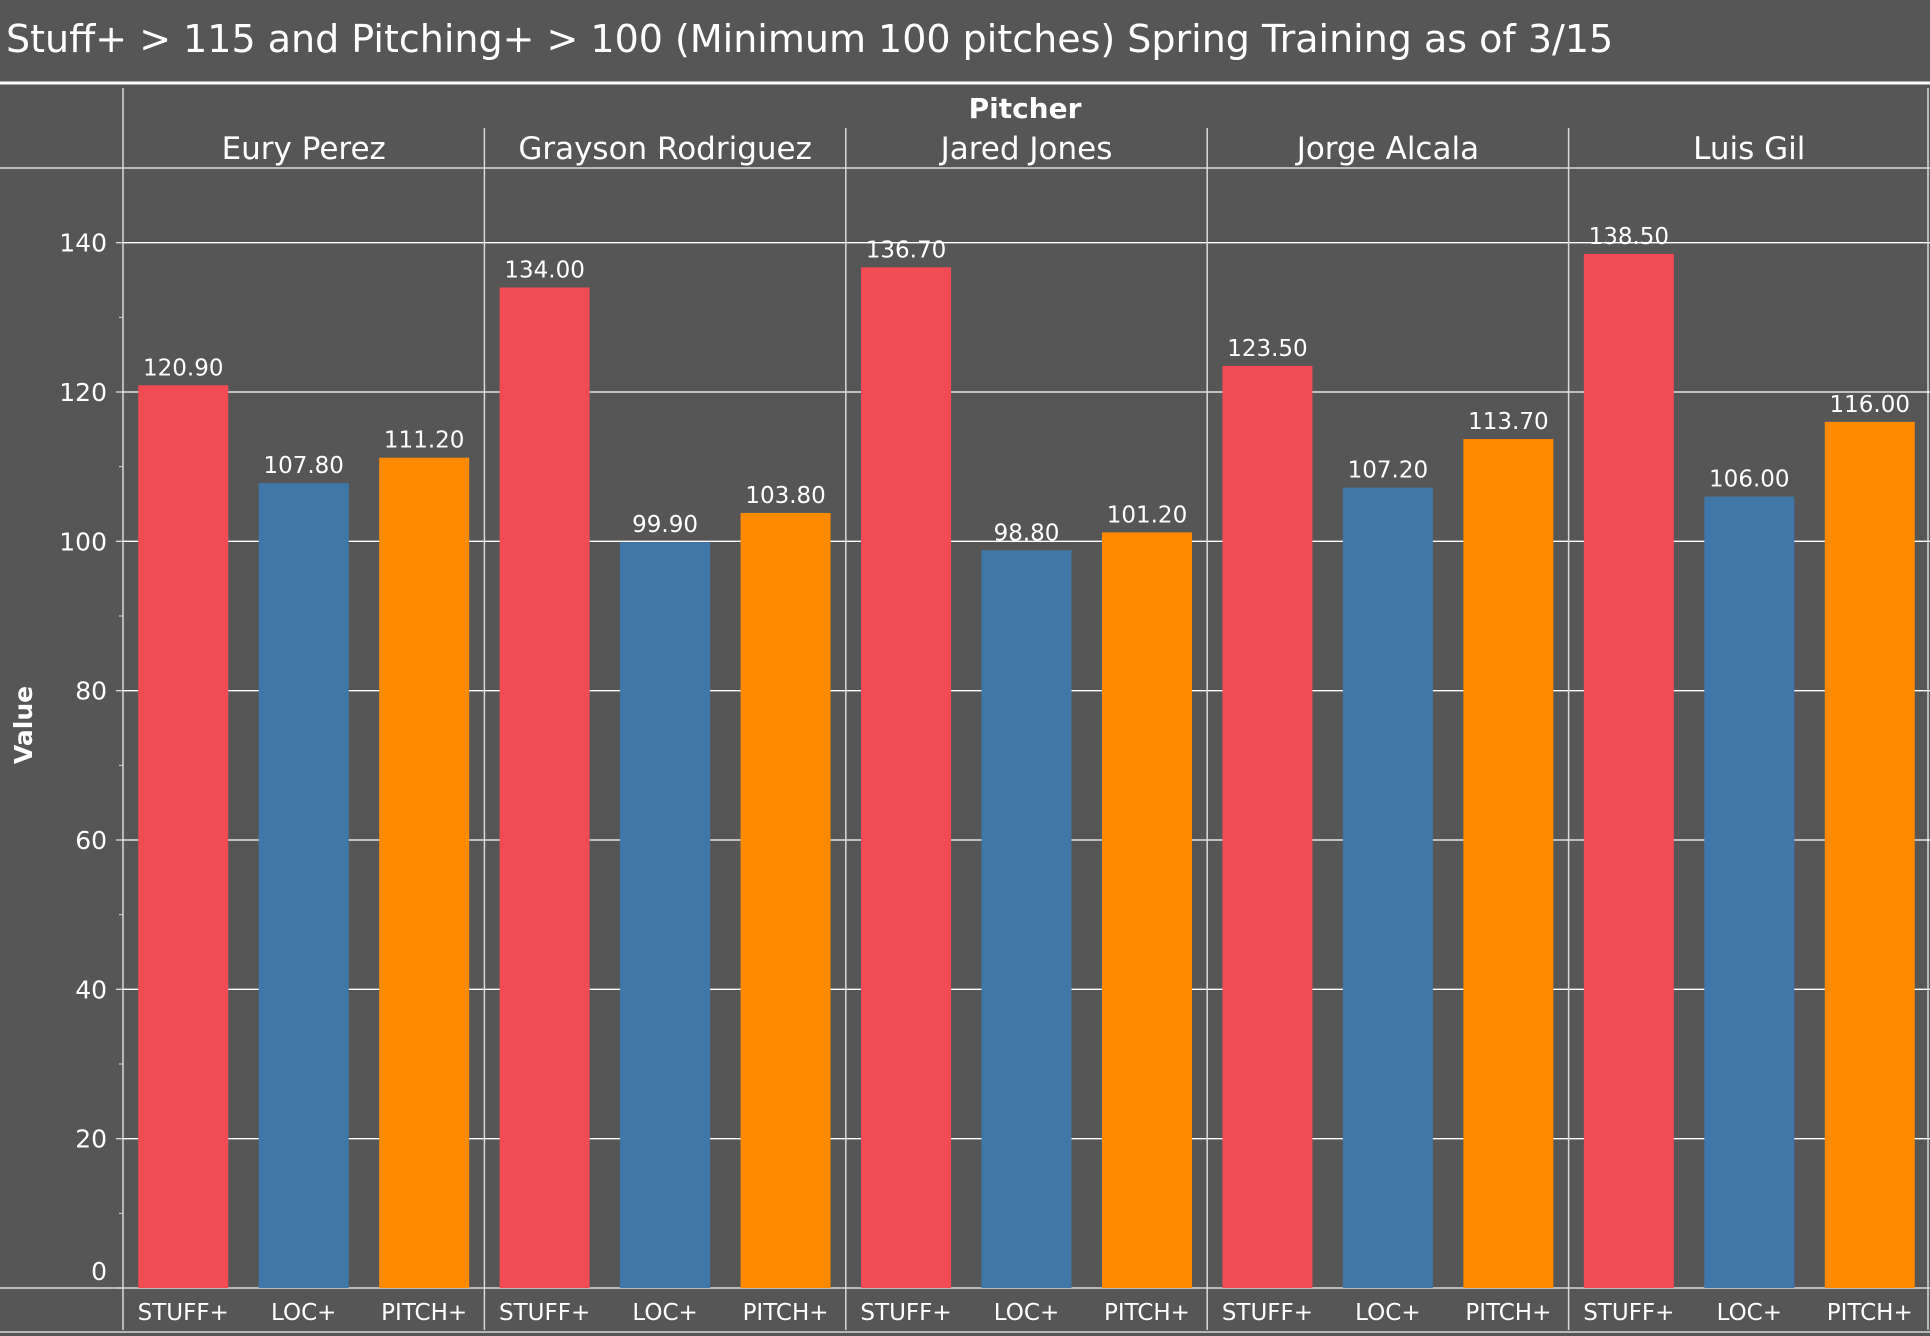 The width and height of the screenshot is (1930, 1336). Describe the element at coordinates (1267, 349) in the screenshot. I see `data-label: 123.50` at that location.